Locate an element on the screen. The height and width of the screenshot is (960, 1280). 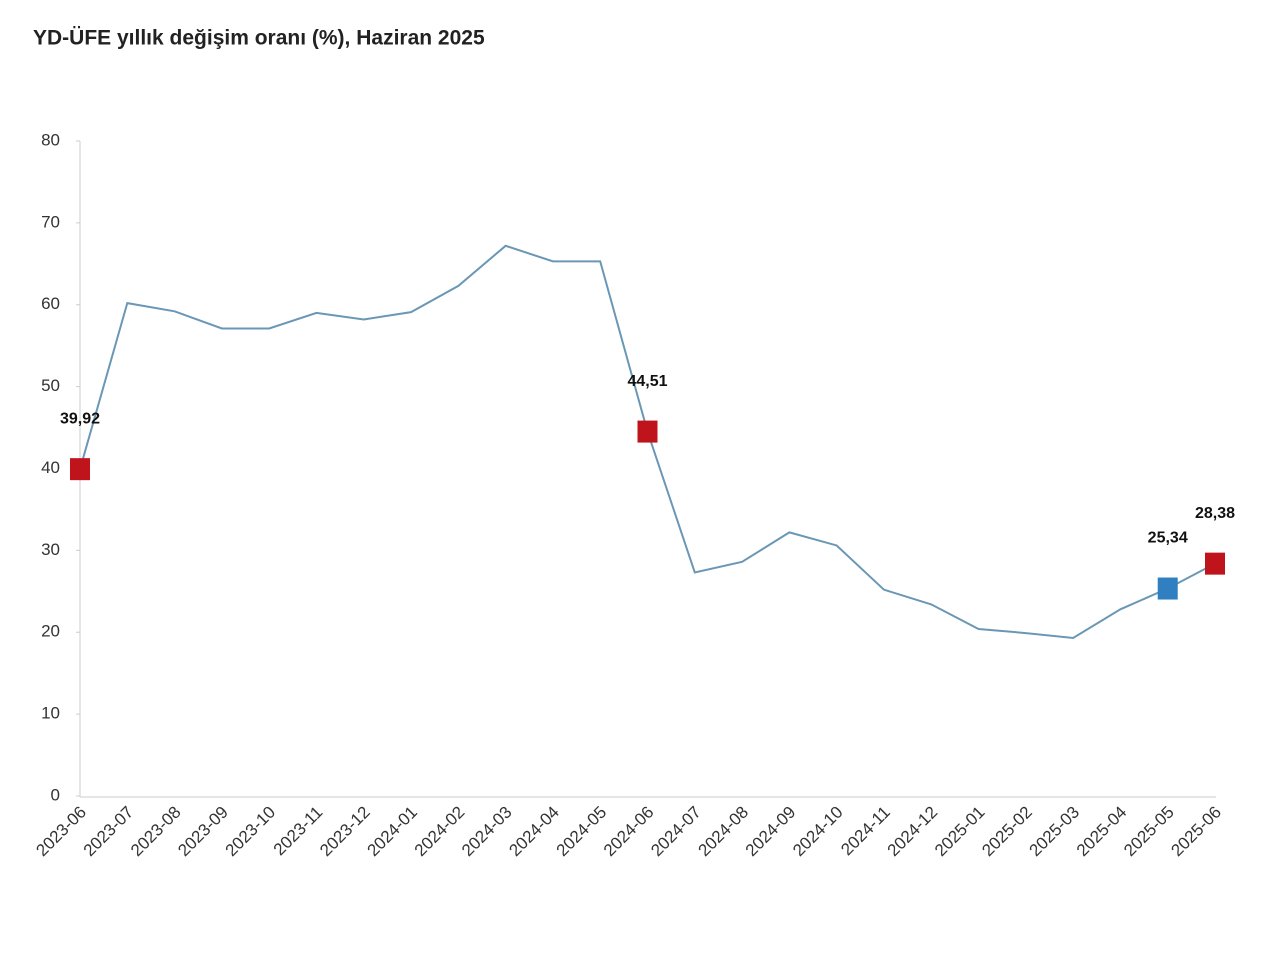
y-tick-label: 0 is located at coordinates (55, 794).